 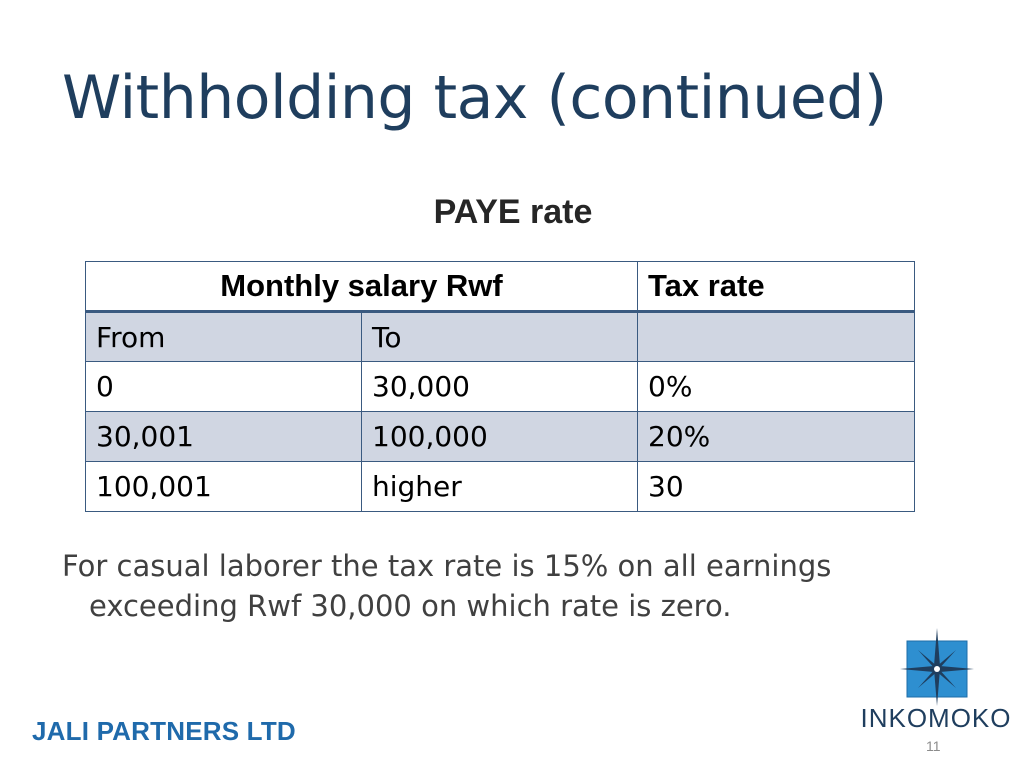 I want to click on table-subheader-row: From To, so click(x=500, y=336).